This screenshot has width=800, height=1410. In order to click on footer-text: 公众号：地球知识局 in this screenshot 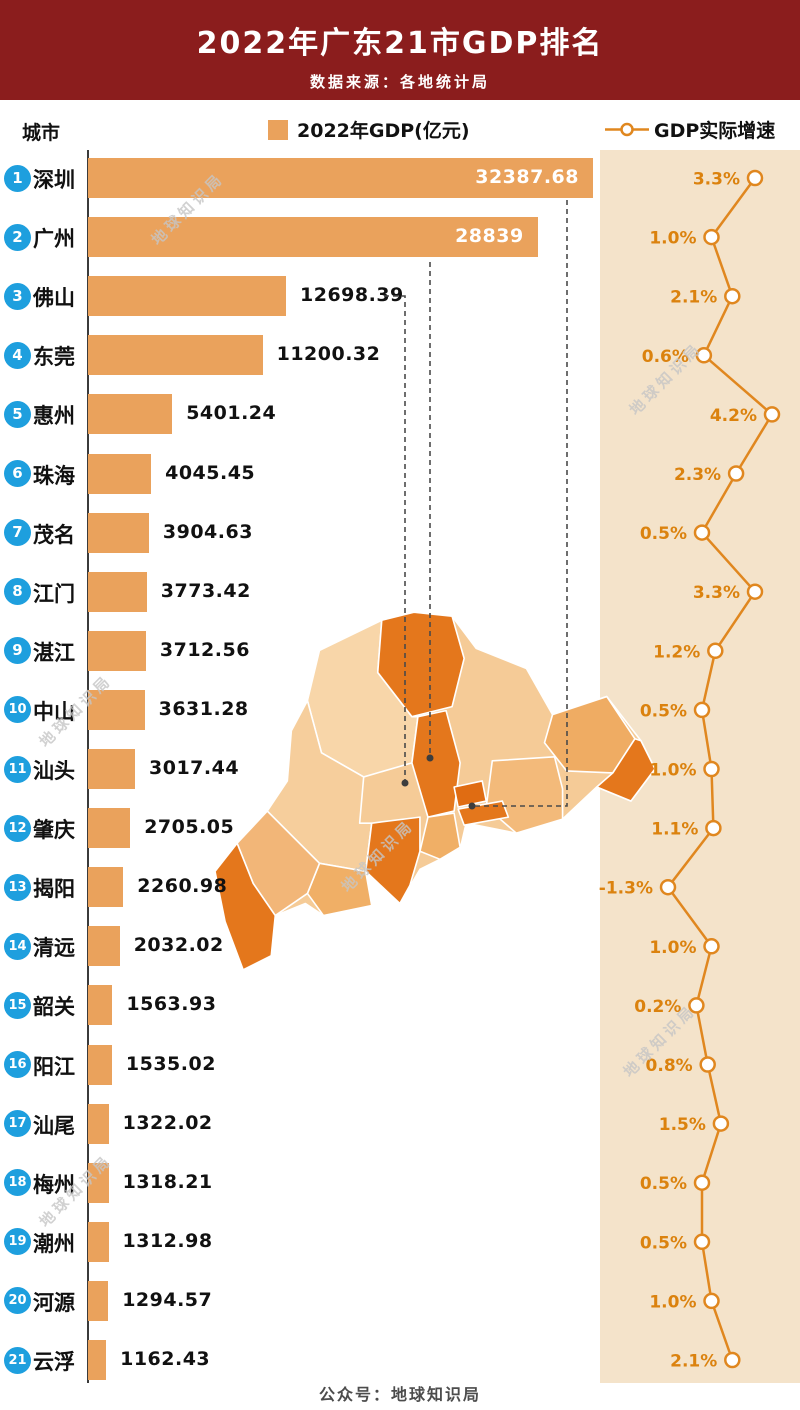, I will do `click(399, 1394)`.